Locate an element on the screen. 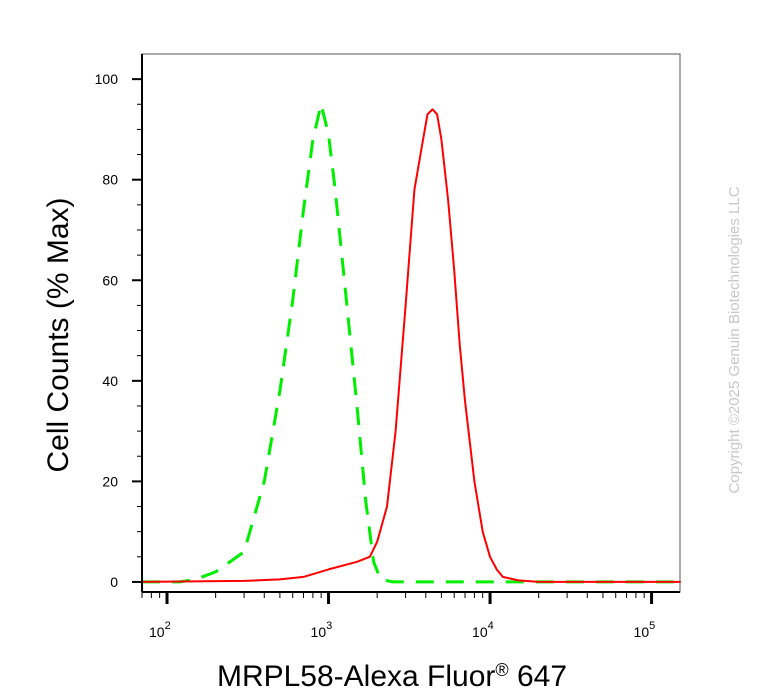 This screenshot has height=697, width=773. x-tick-label: 10³ is located at coordinates (322, 630).